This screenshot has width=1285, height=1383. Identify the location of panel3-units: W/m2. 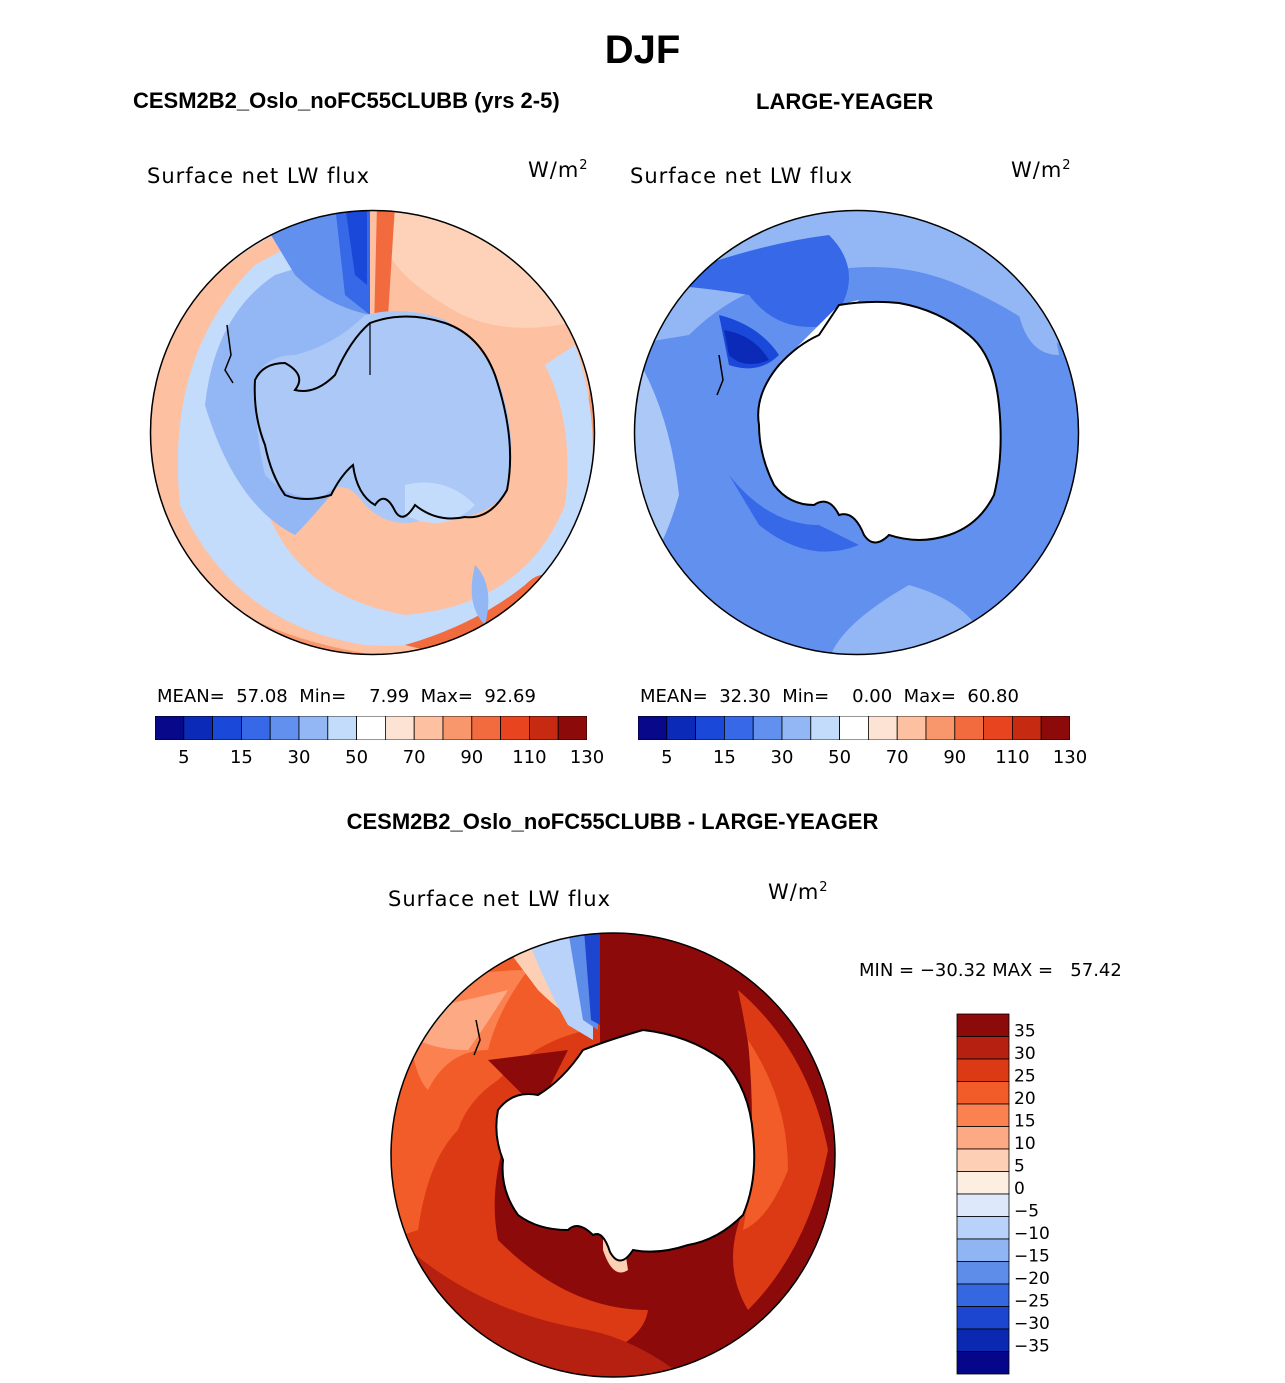
(798, 892).